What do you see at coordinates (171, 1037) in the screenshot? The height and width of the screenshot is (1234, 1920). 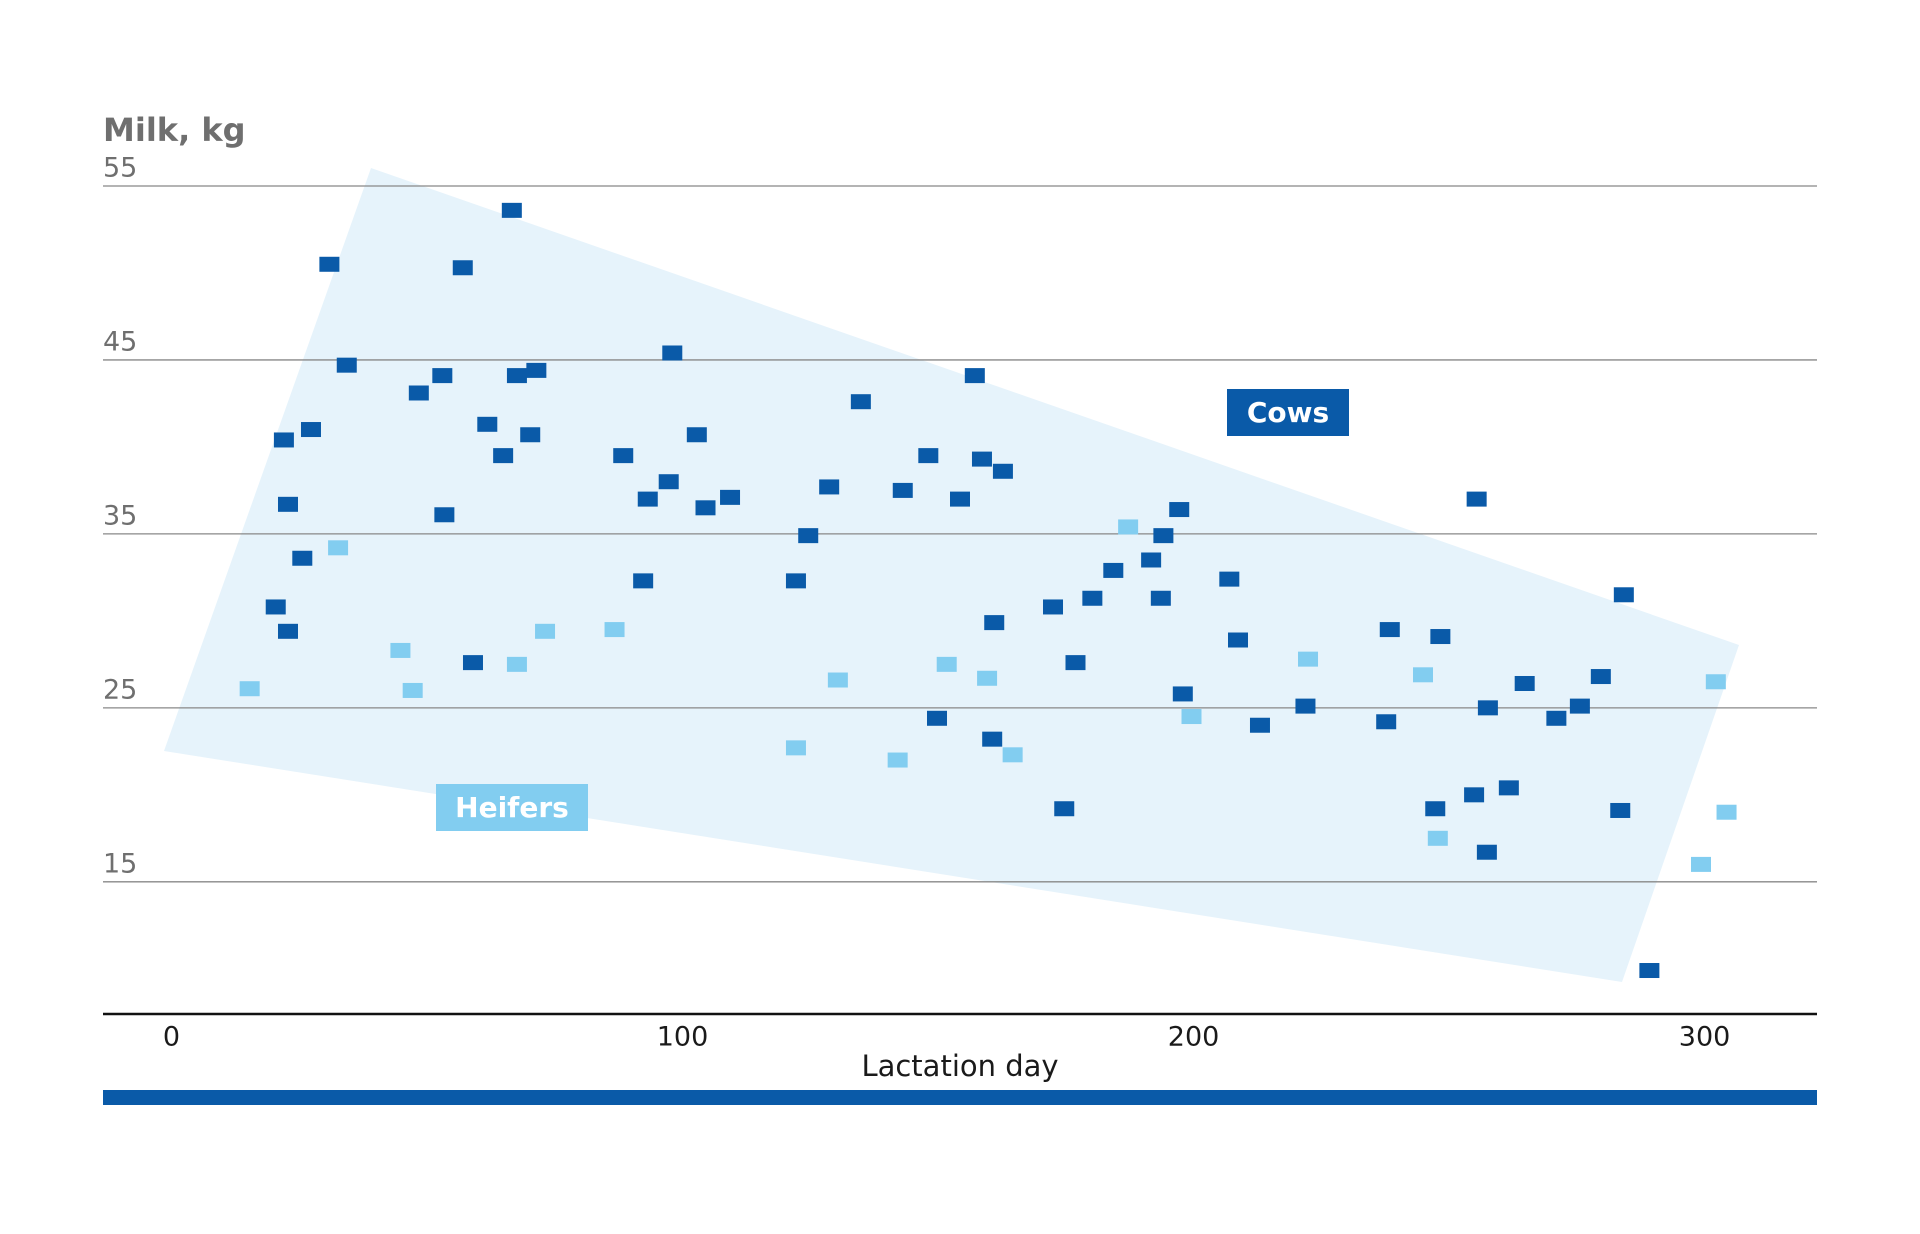 I see `x-tick-label: 0` at bounding box center [171, 1037].